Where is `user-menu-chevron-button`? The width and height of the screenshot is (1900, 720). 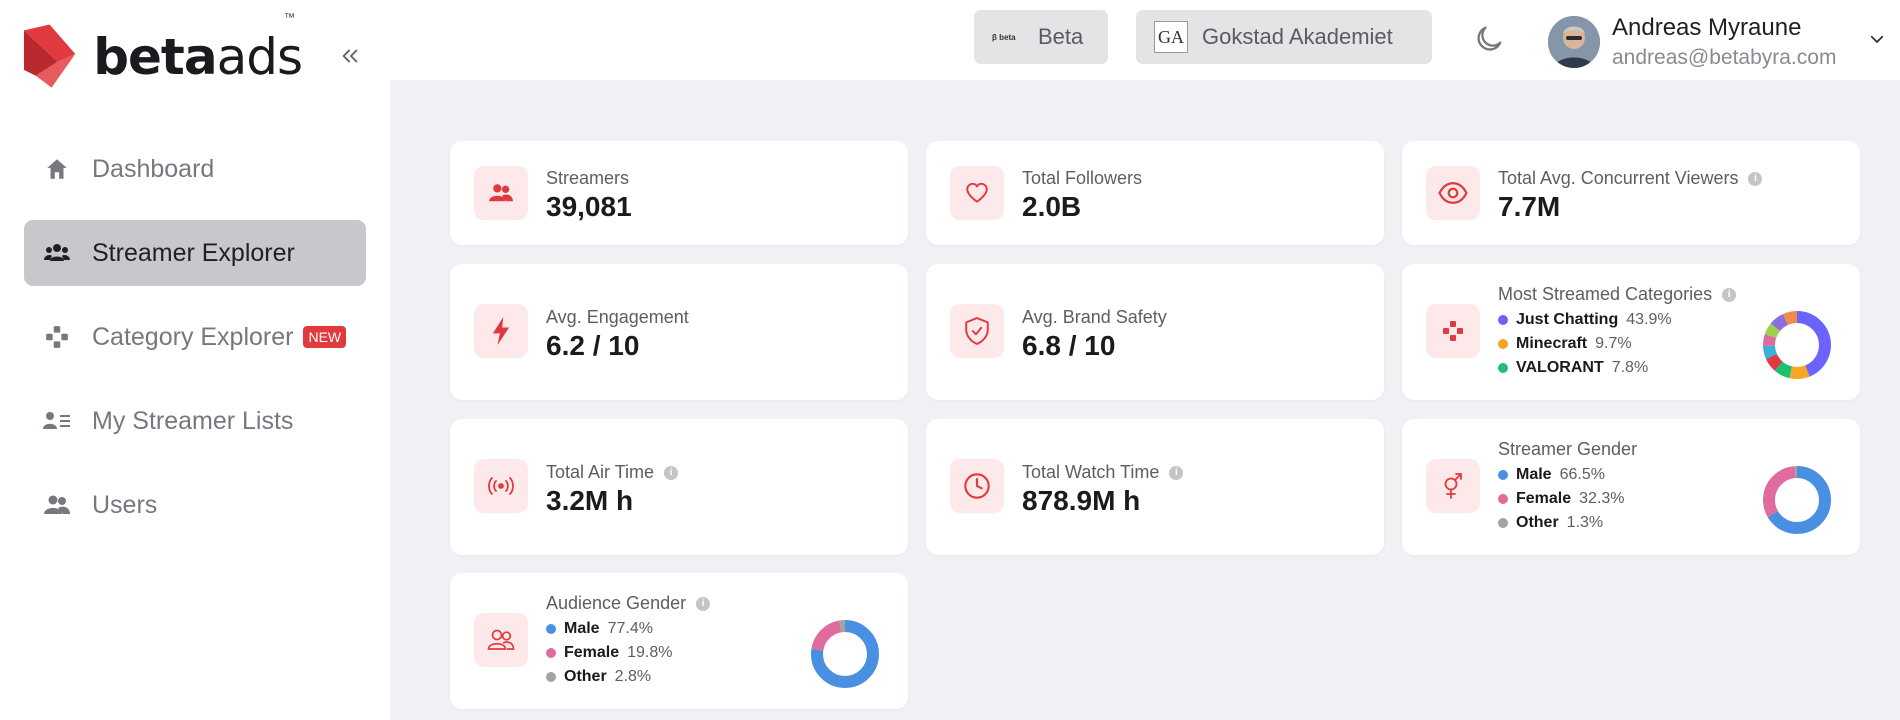
user-menu-chevron-button is located at coordinates (1877, 41).